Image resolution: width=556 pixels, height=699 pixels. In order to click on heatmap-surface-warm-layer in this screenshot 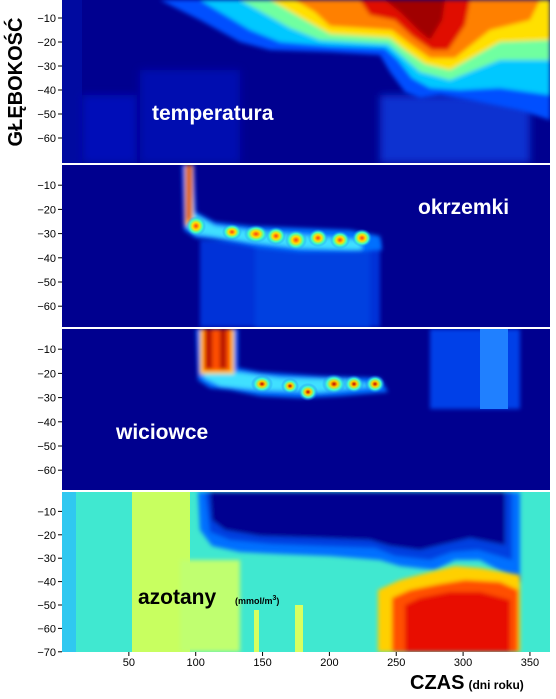, I will do `click(355, 60)`.